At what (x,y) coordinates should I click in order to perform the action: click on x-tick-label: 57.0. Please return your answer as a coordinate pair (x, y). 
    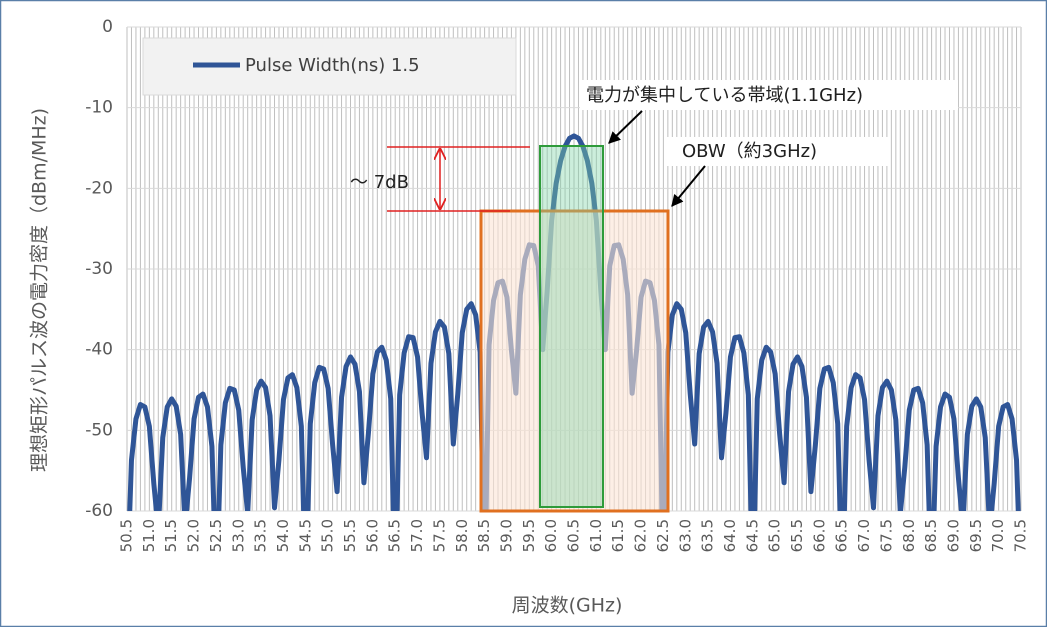
    Looking at the image, I should click on (417, 535).